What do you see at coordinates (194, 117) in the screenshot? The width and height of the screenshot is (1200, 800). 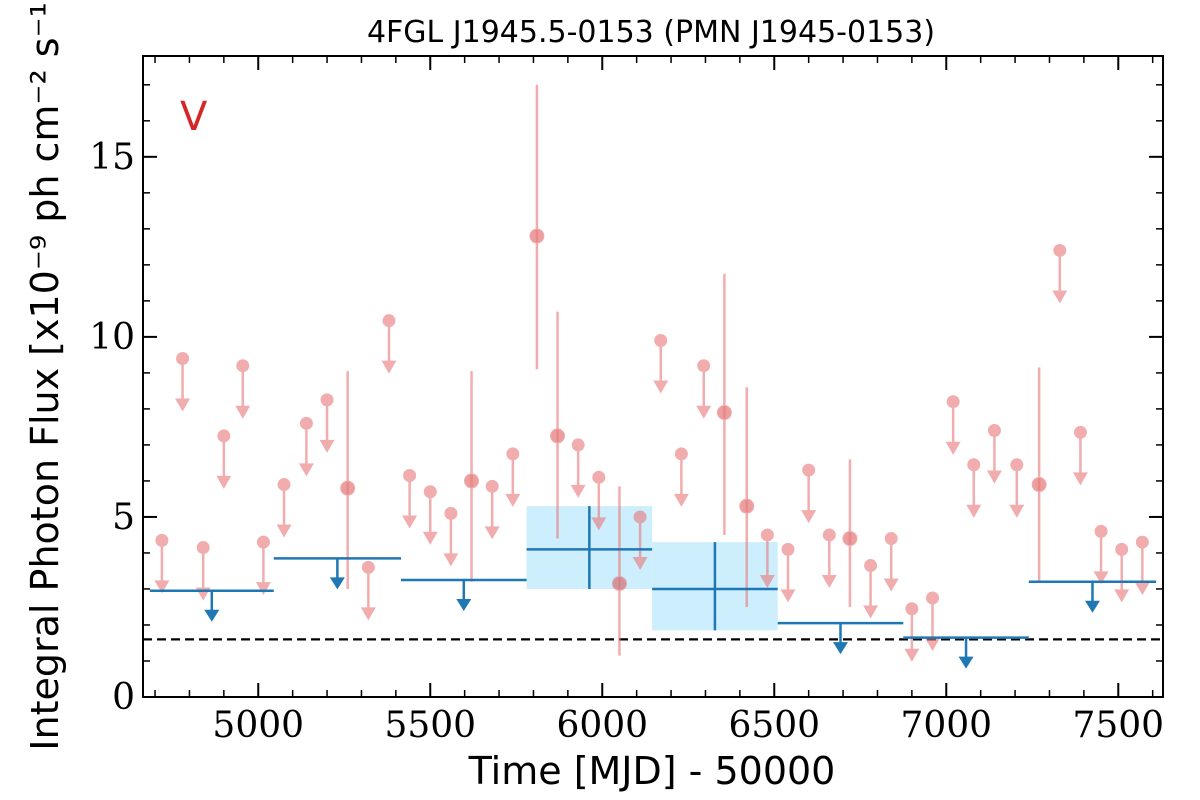 I see `band-label: V` at bounding box center [194, 117].